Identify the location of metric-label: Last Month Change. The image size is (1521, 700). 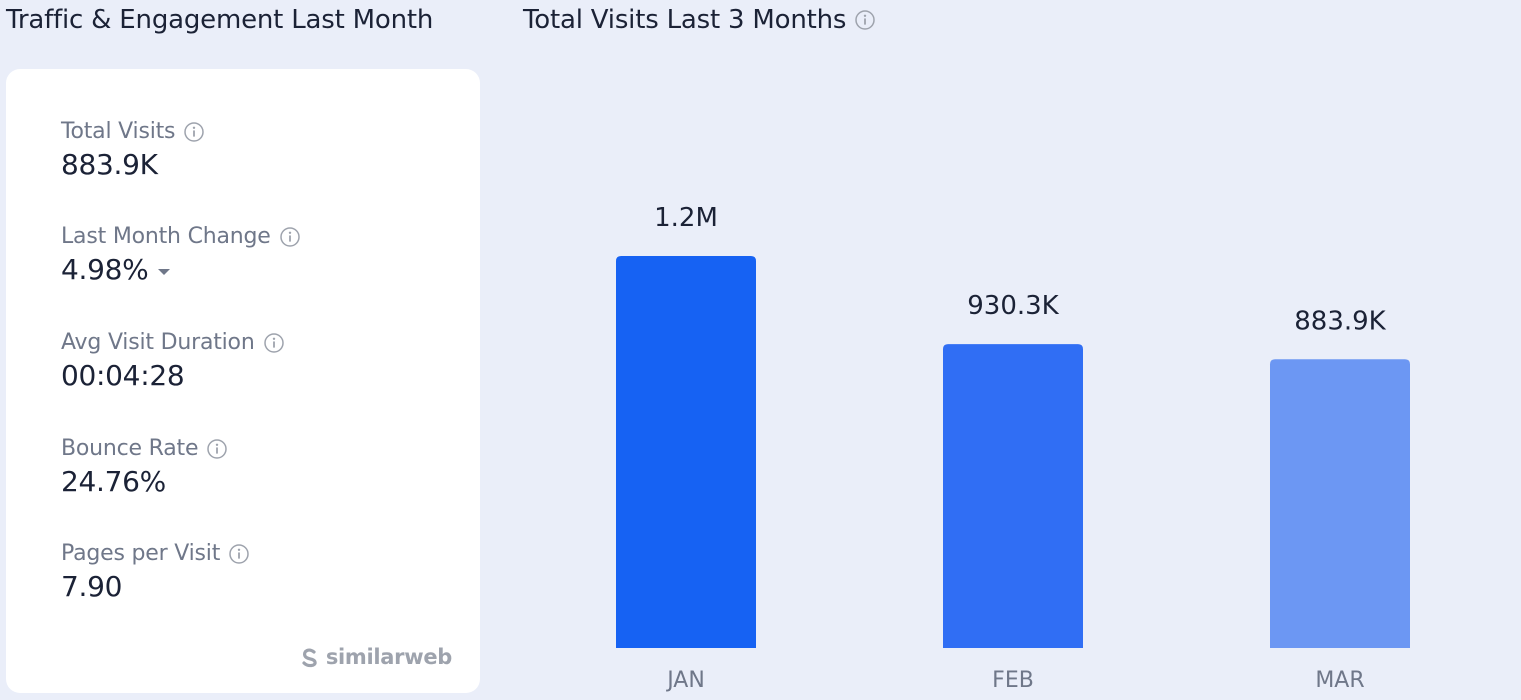
(166, 236).